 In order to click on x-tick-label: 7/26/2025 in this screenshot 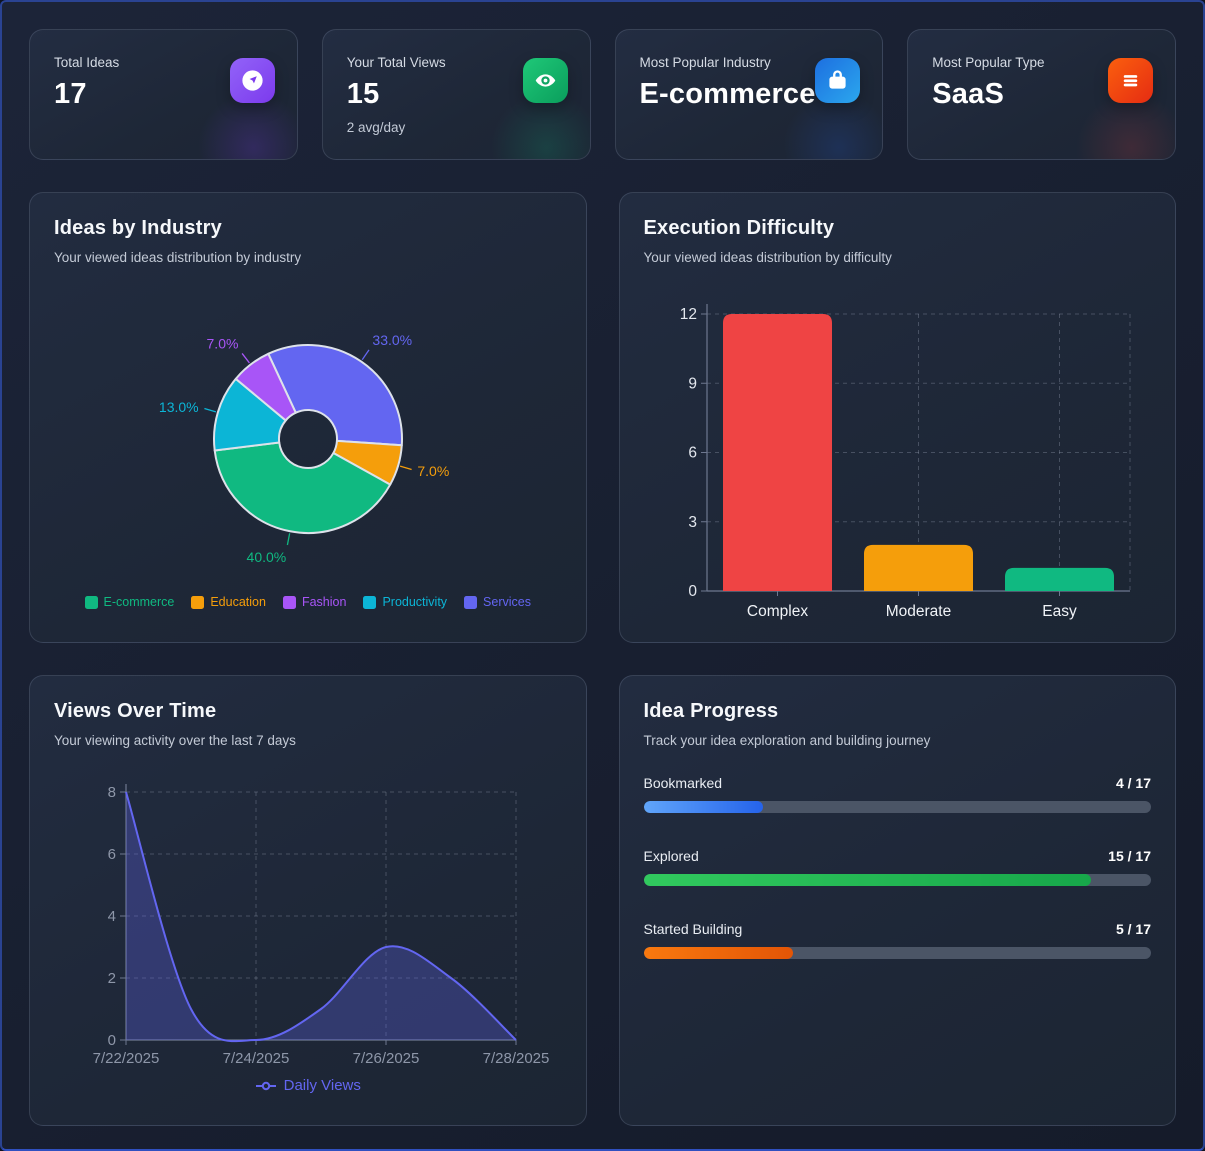, I will do `click(386, 1058)`.